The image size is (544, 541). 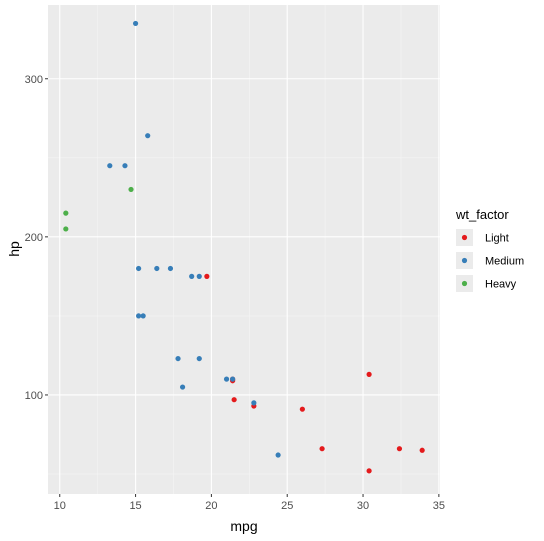 I want to click on y-axis-title: hp, so click(x=14, y=249).